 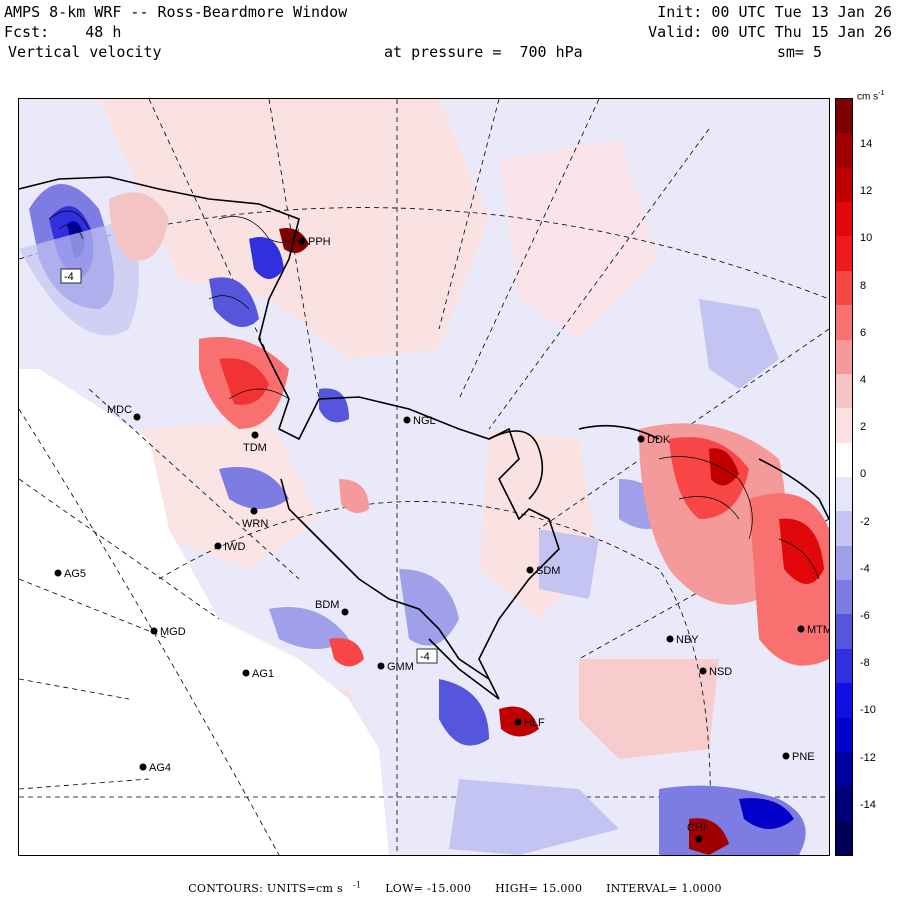 I want to click on color-scale-label: 2, so click(x=863, y=427).